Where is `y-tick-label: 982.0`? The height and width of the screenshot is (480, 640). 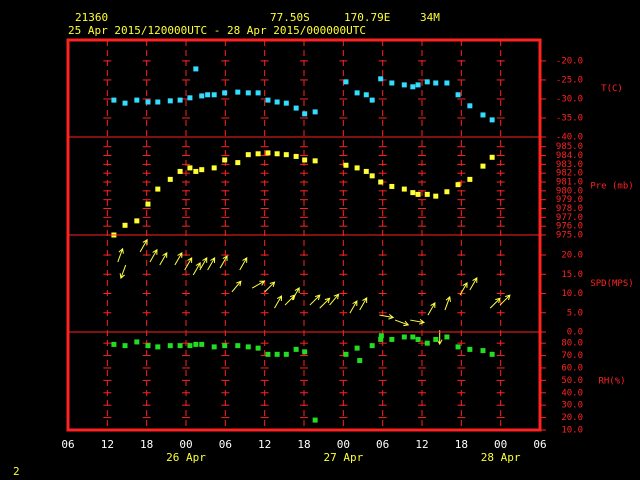 y-tick-label: 982.0 is located at coordinates (569, 174).